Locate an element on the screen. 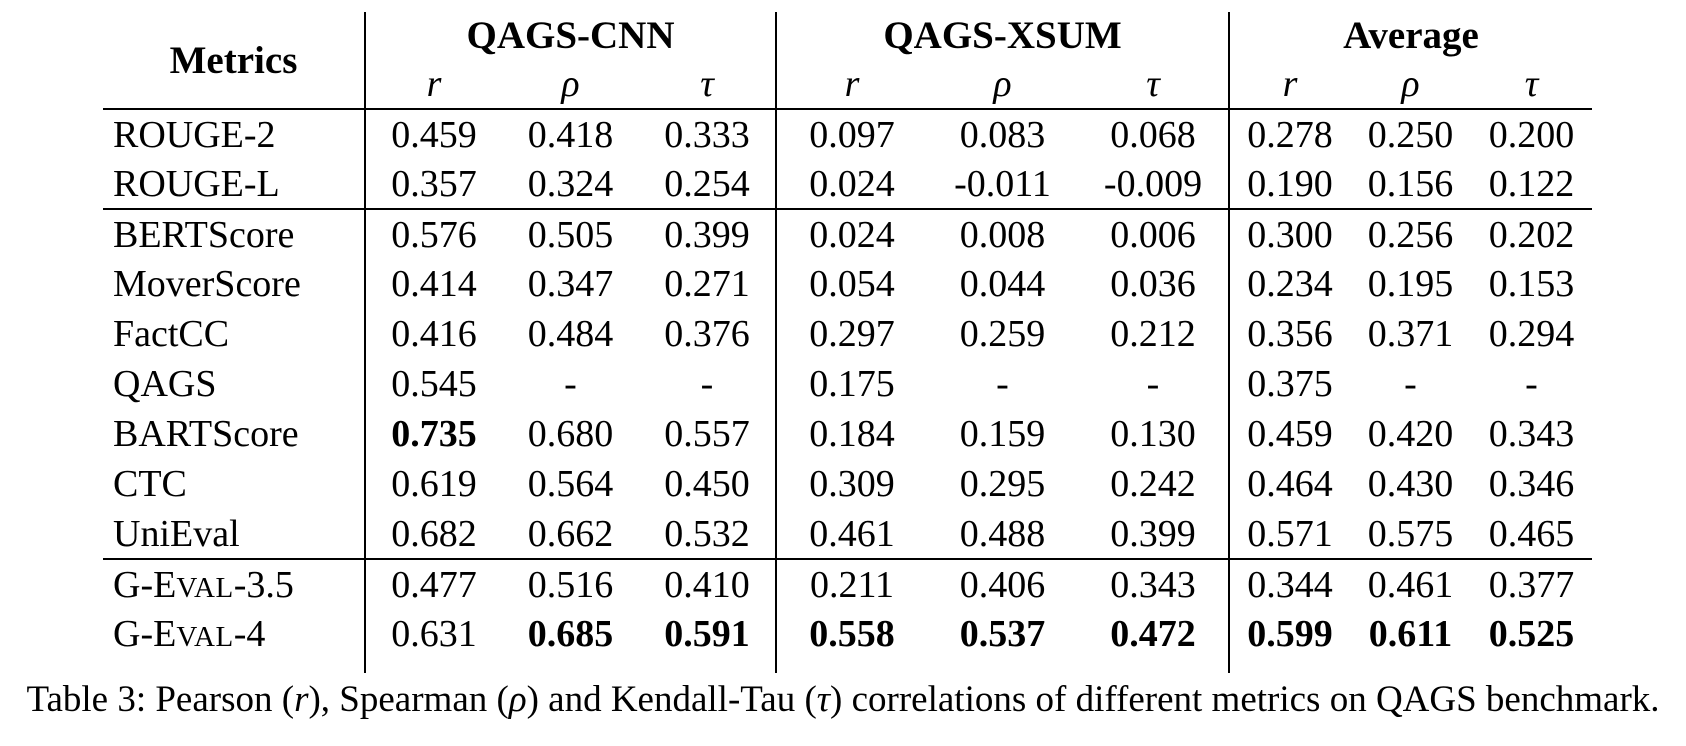 This screenshot has height=746, width=1686. value-cell: 0.525 is located at coordinates (1531, 634).